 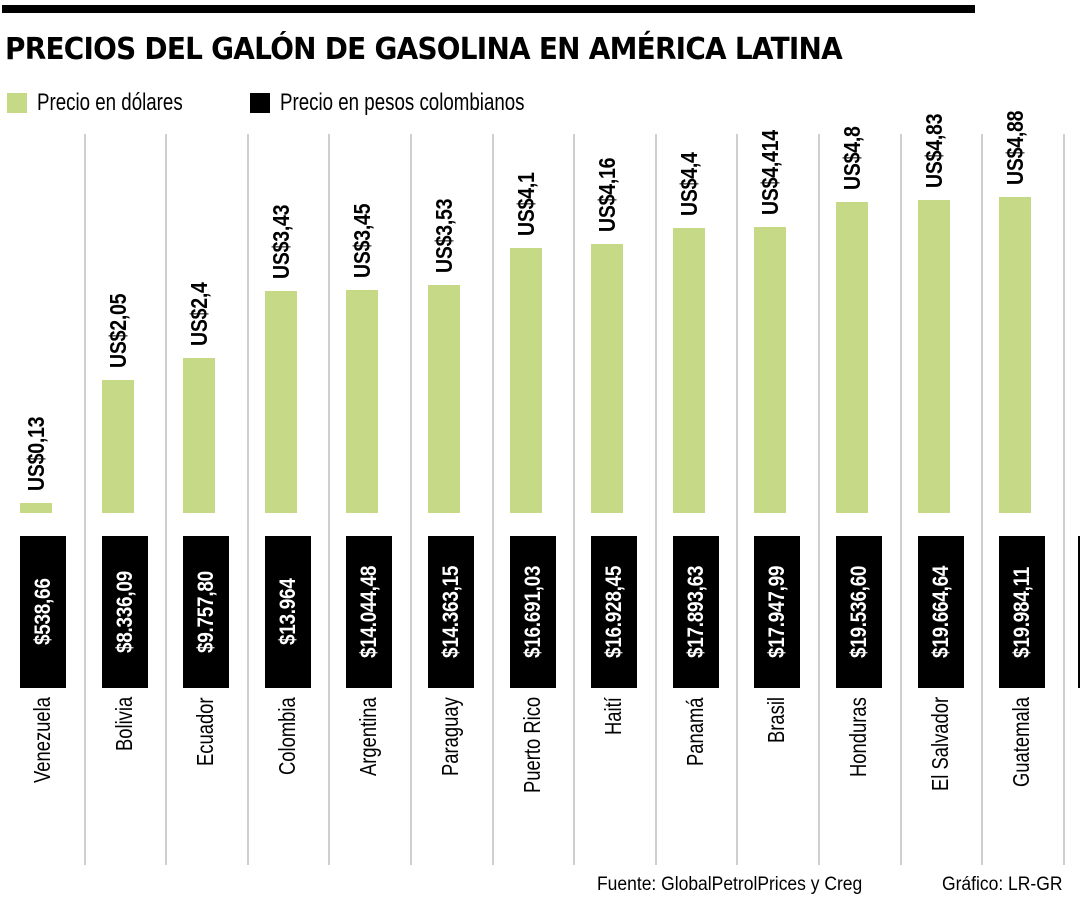 I want to click on top-rule, so click(x=488, y=9).